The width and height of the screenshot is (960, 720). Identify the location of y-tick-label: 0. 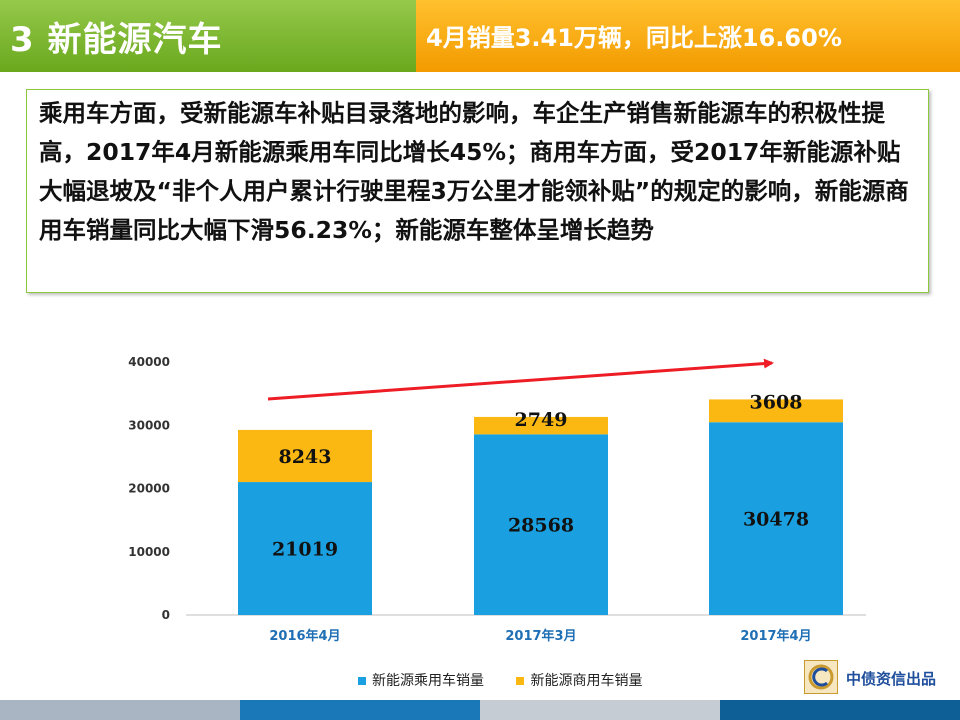
(166, 615).